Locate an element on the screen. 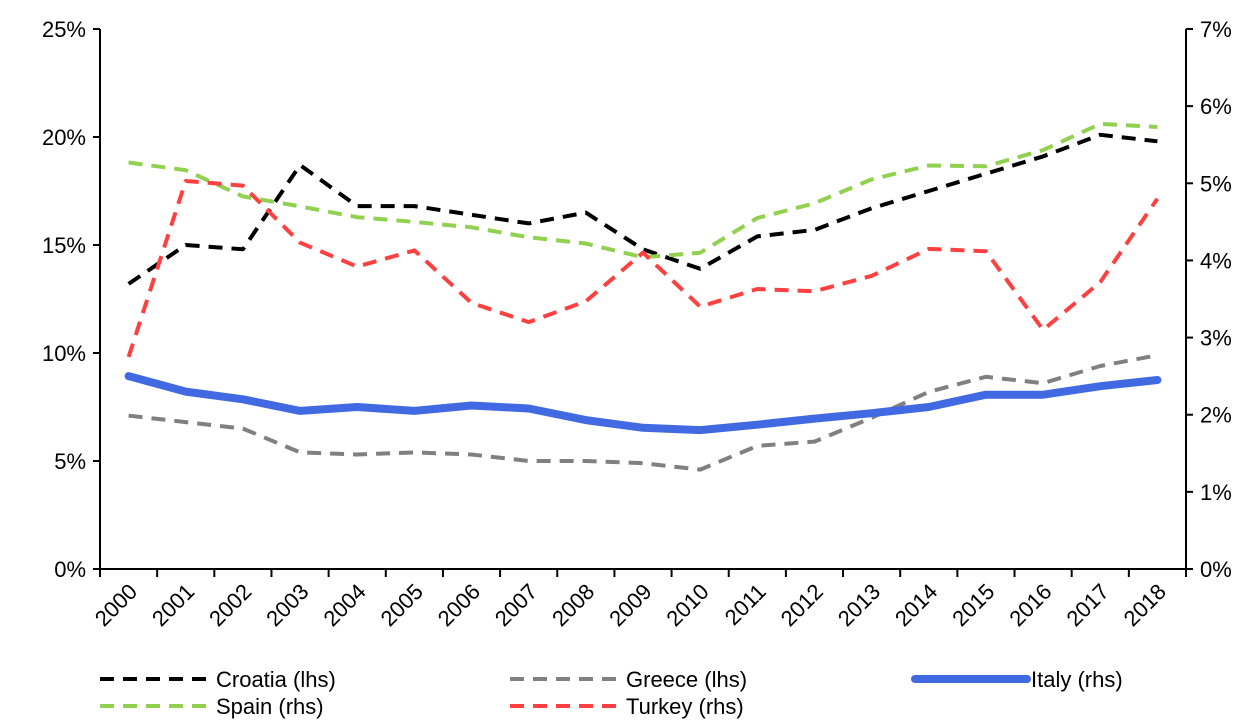 This screenshot has width=1247, height=723. x-tick-label: 2004 is located at coordinates (344, 605).